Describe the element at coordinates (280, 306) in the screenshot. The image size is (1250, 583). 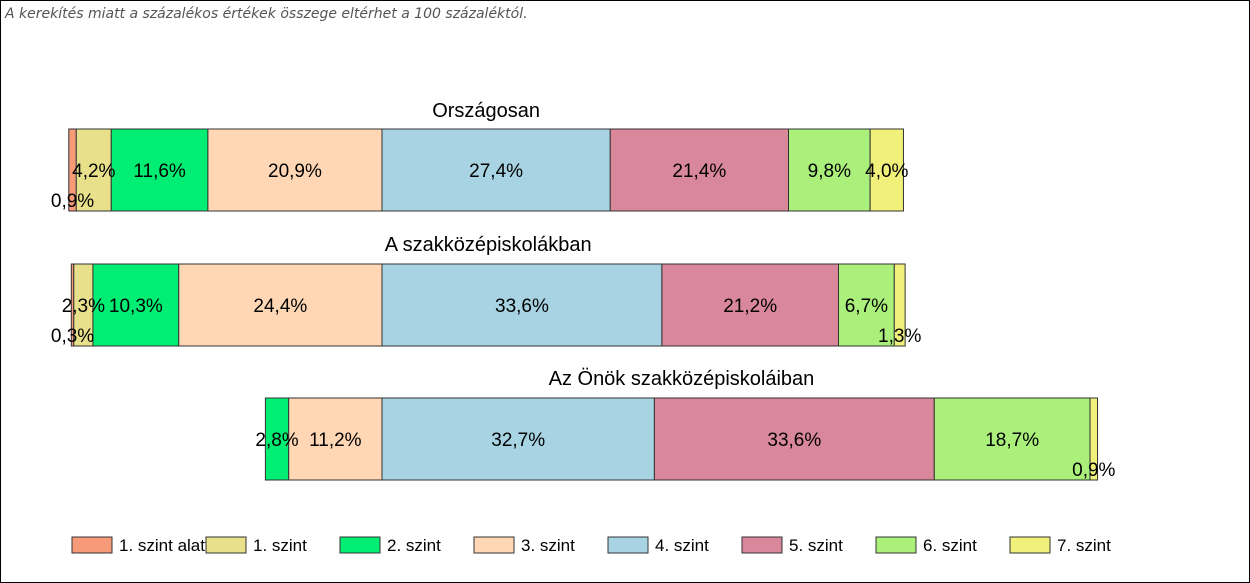
I see `data-label: 24,4%` at that location.